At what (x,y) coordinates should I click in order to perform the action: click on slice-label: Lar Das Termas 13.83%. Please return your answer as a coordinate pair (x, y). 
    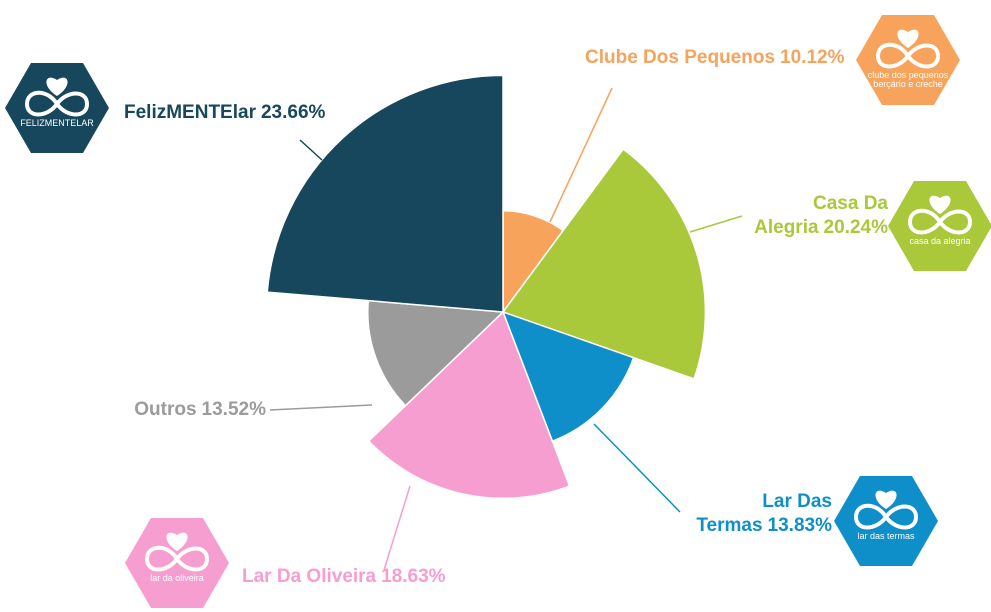
    Looking at the image, I should click on (746, 514).